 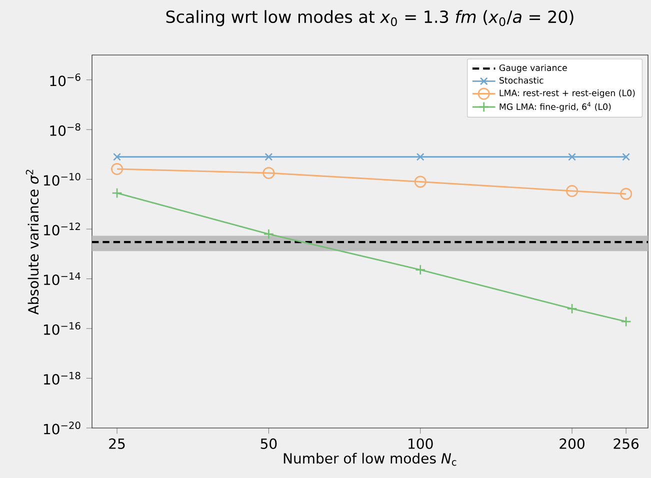 What do you see at coordinates (626, 443) in the screenshot?
I see `x-tick-label: 256` at bounding box center [626, 443].